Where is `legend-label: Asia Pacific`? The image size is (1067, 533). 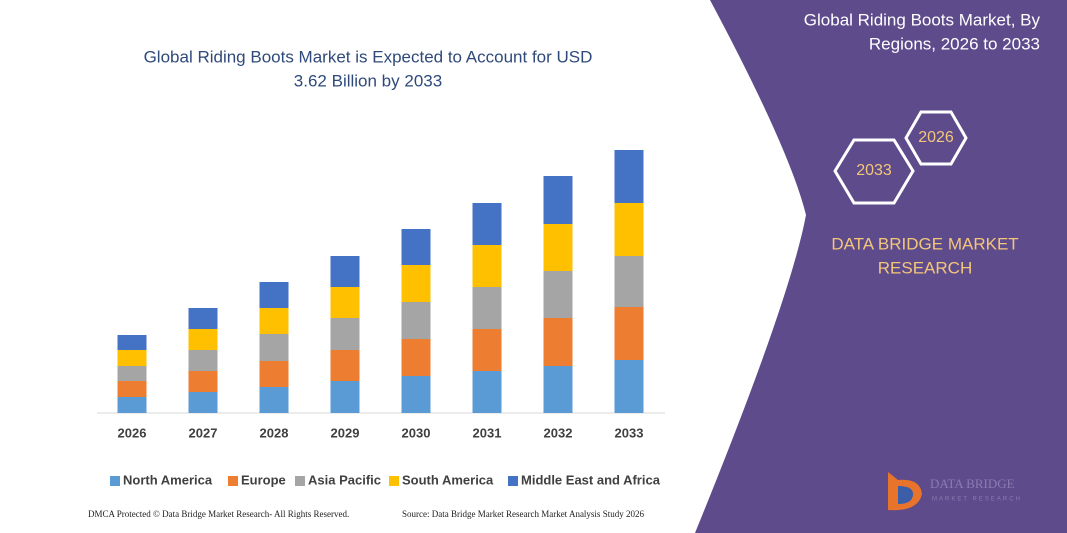 legend-label: Asia Pacific is located at coordinates (344, 479).